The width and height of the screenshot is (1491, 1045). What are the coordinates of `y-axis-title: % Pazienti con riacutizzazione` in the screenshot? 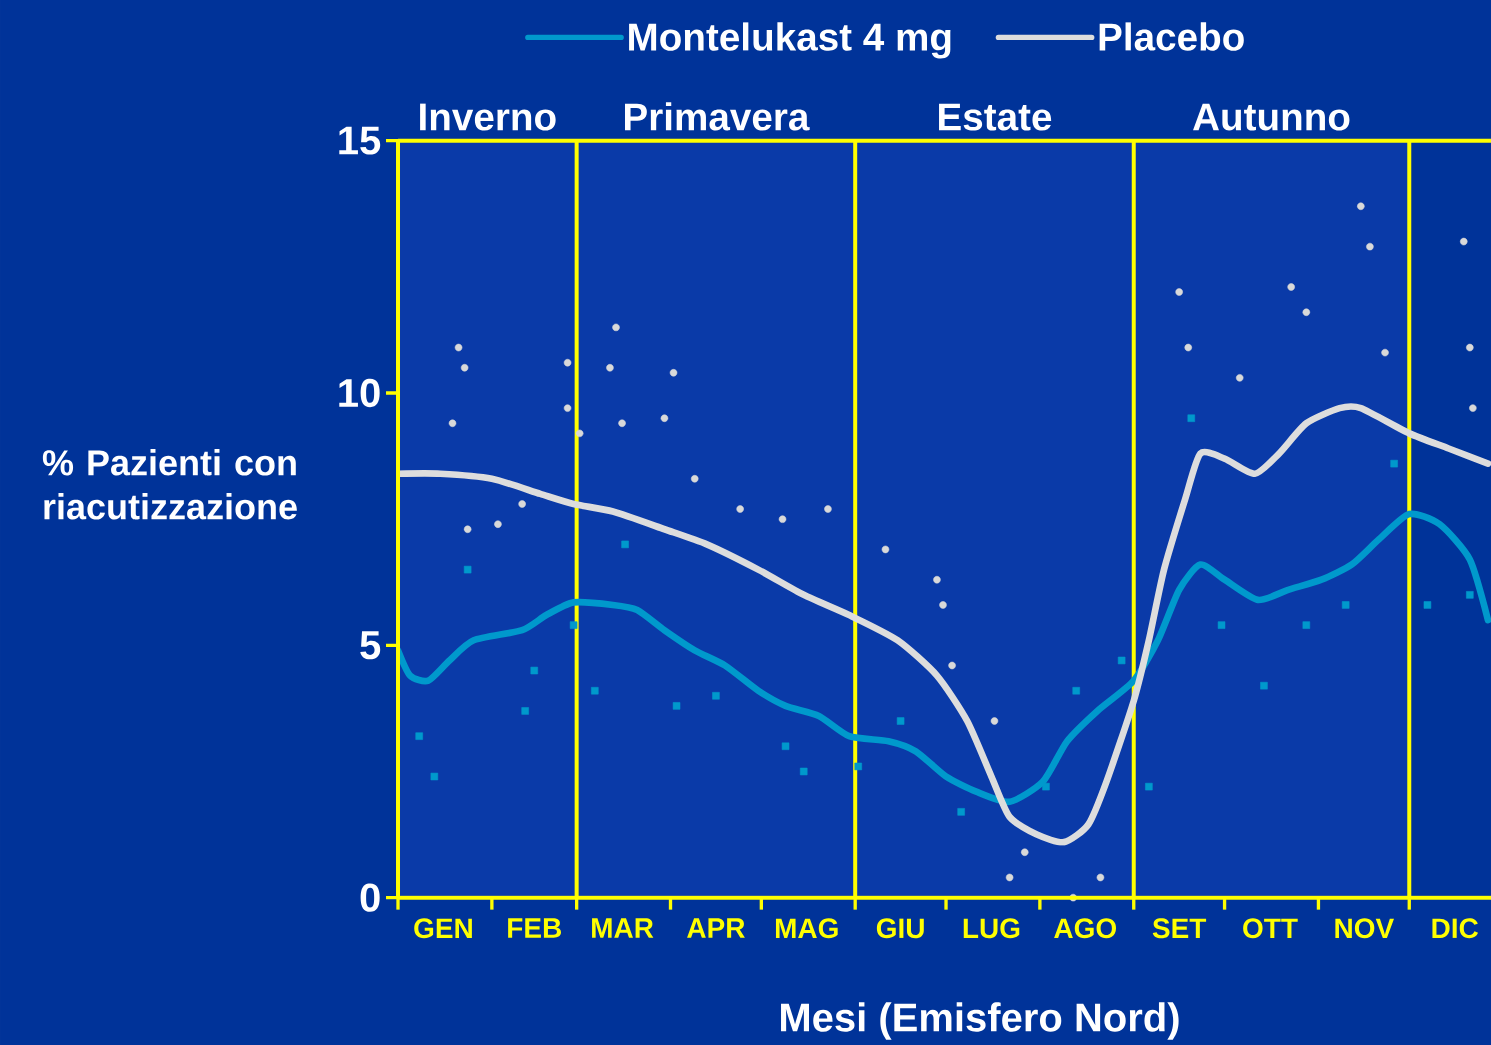 It's located at (169, 484).